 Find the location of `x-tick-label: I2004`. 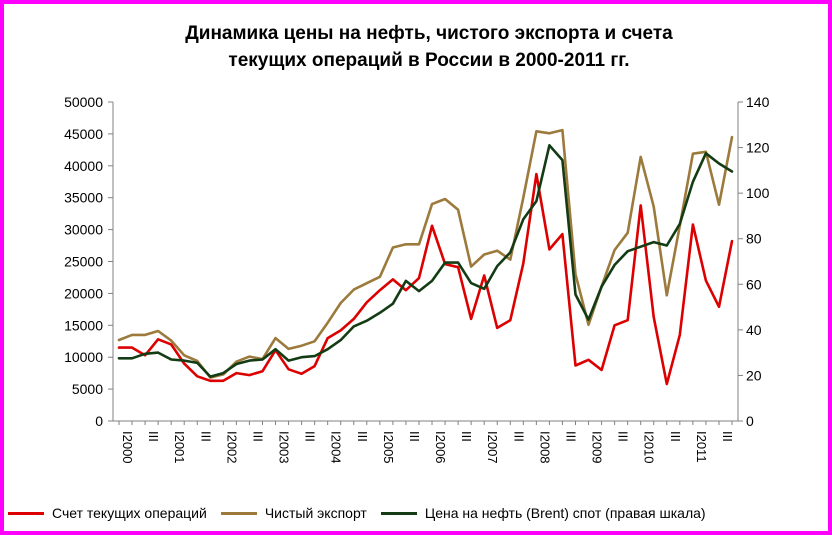

x-tick-label: I2004 is located at coordinates (336, 447).